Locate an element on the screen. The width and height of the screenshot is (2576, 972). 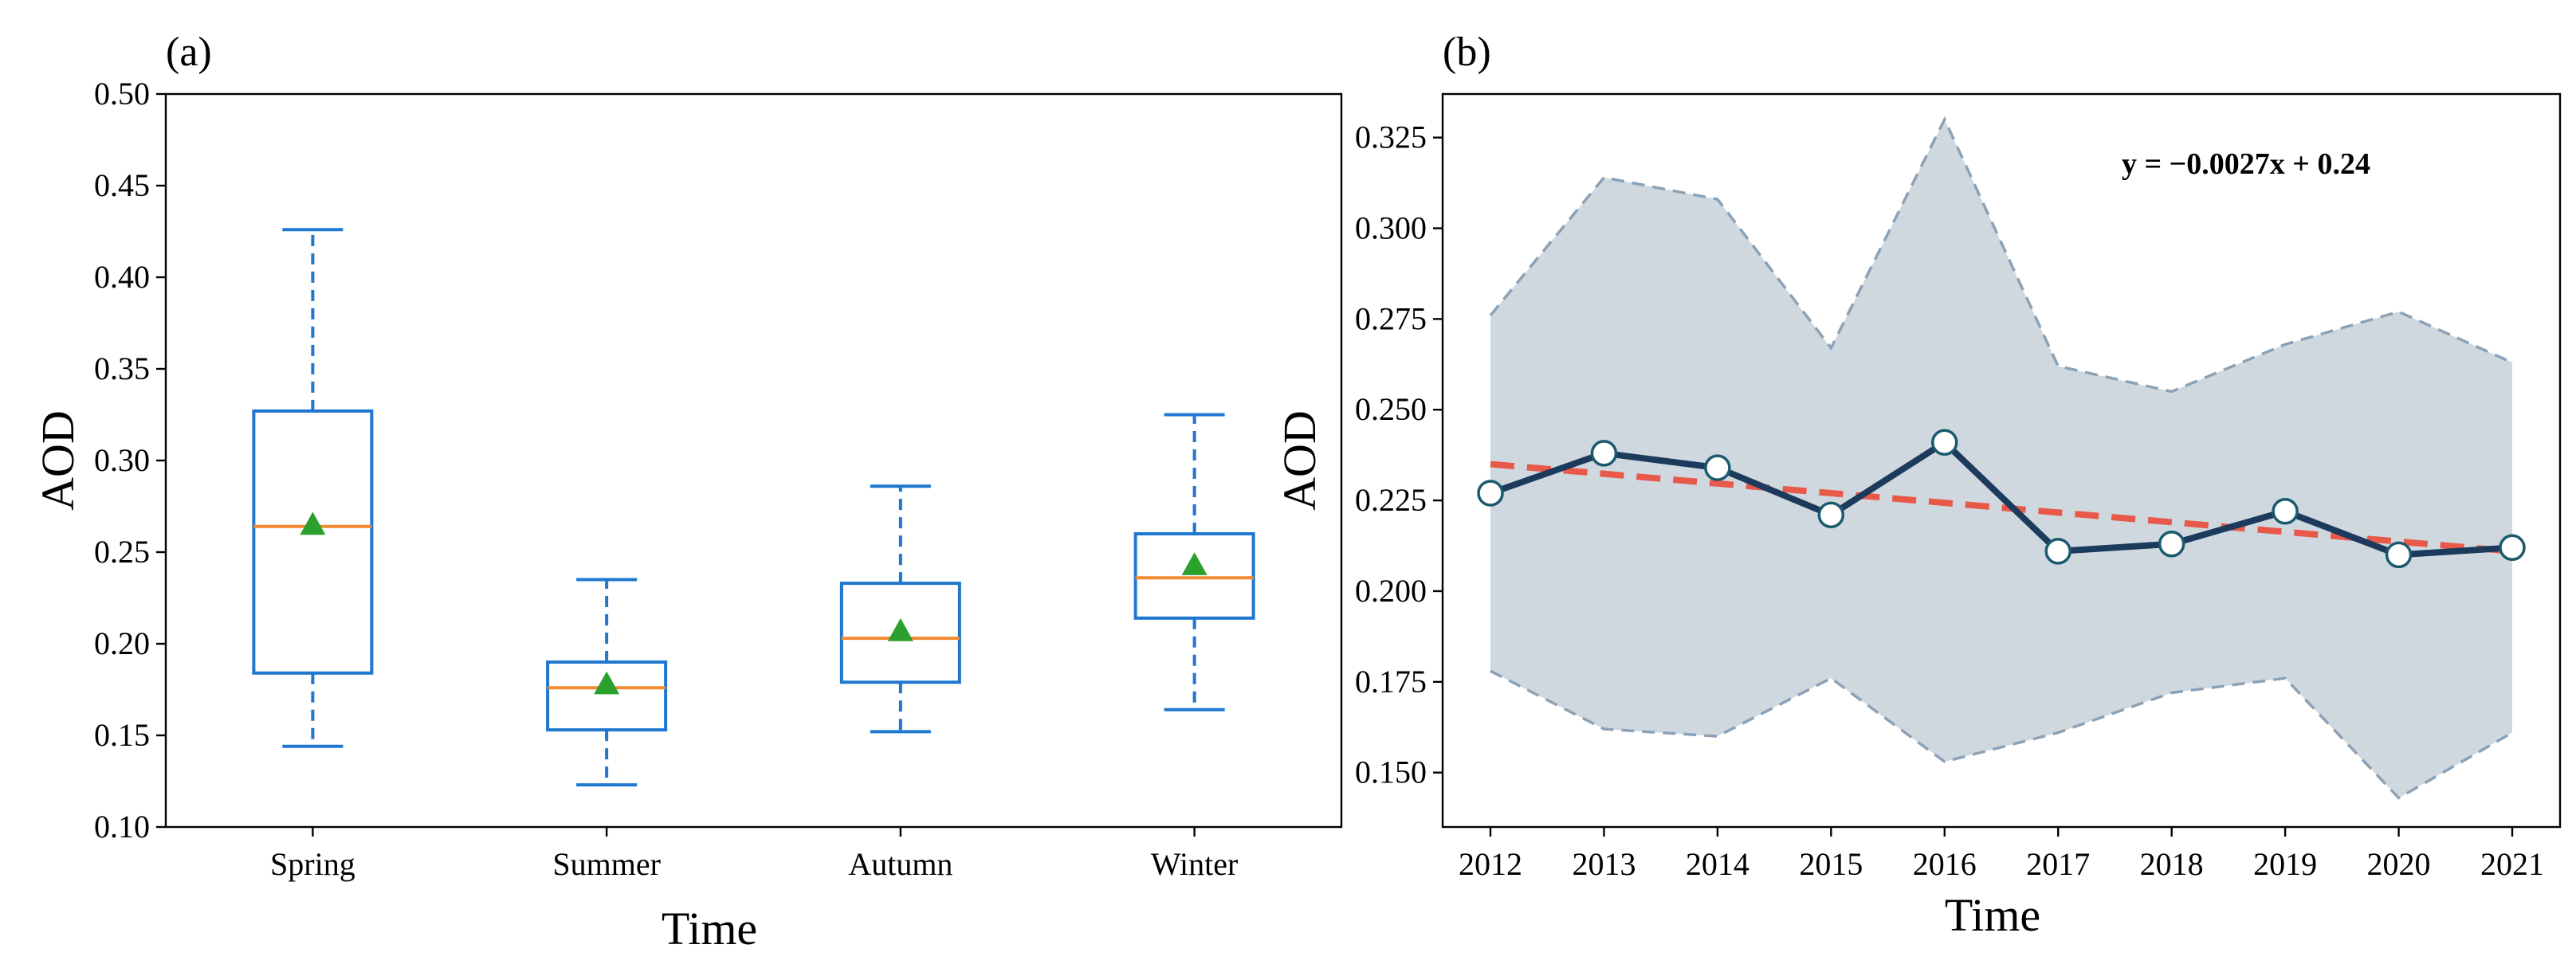
panel-a-x-axis-label: Time is located at coordinates (709, 928).